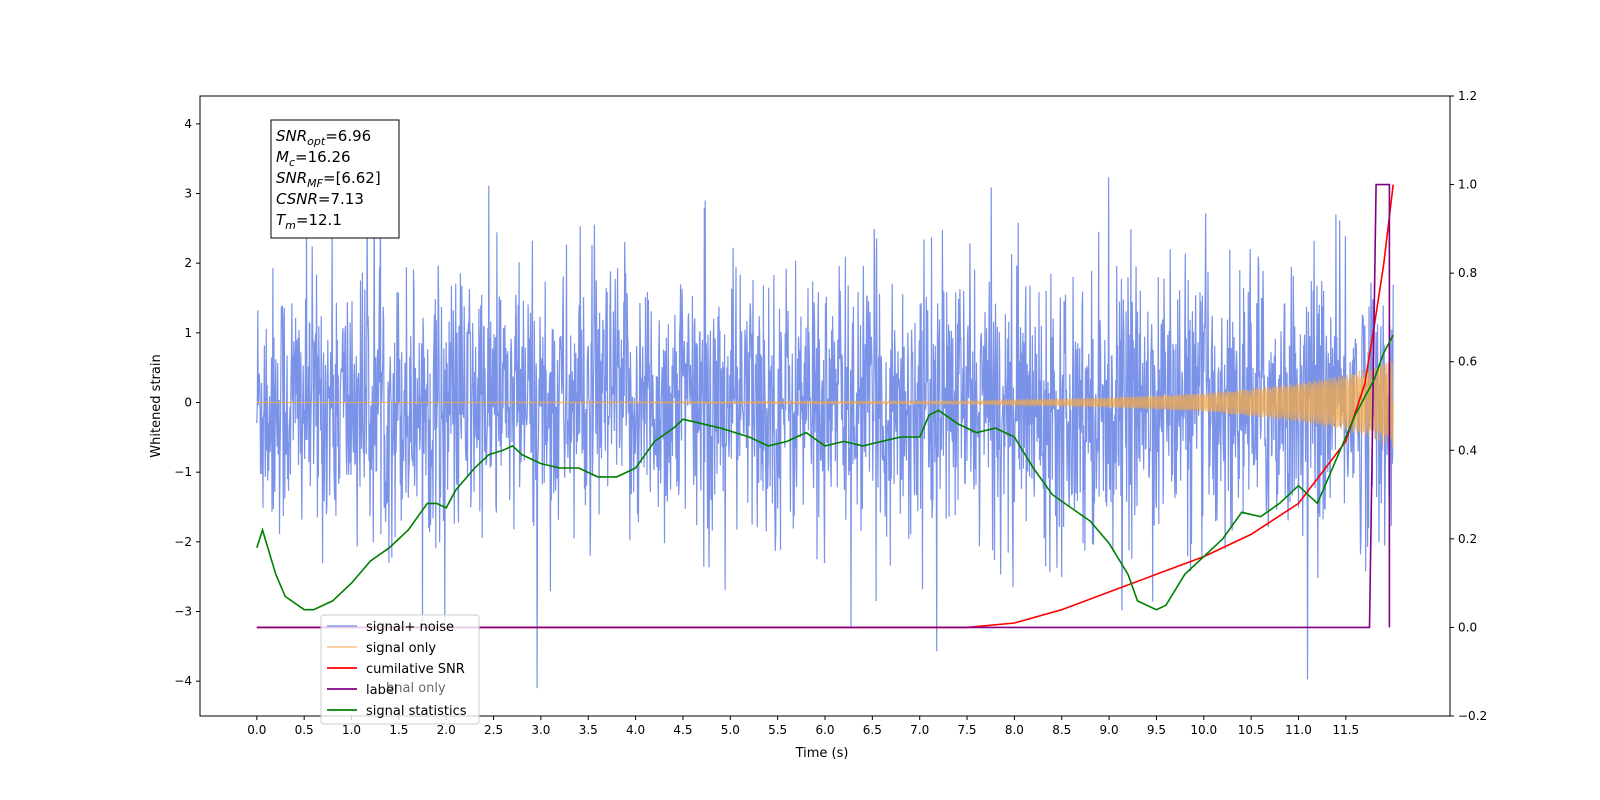 The width and height of the screenshot is (1600, 800). I want to click on x-tick-label: 1.0, so click(351, 730).